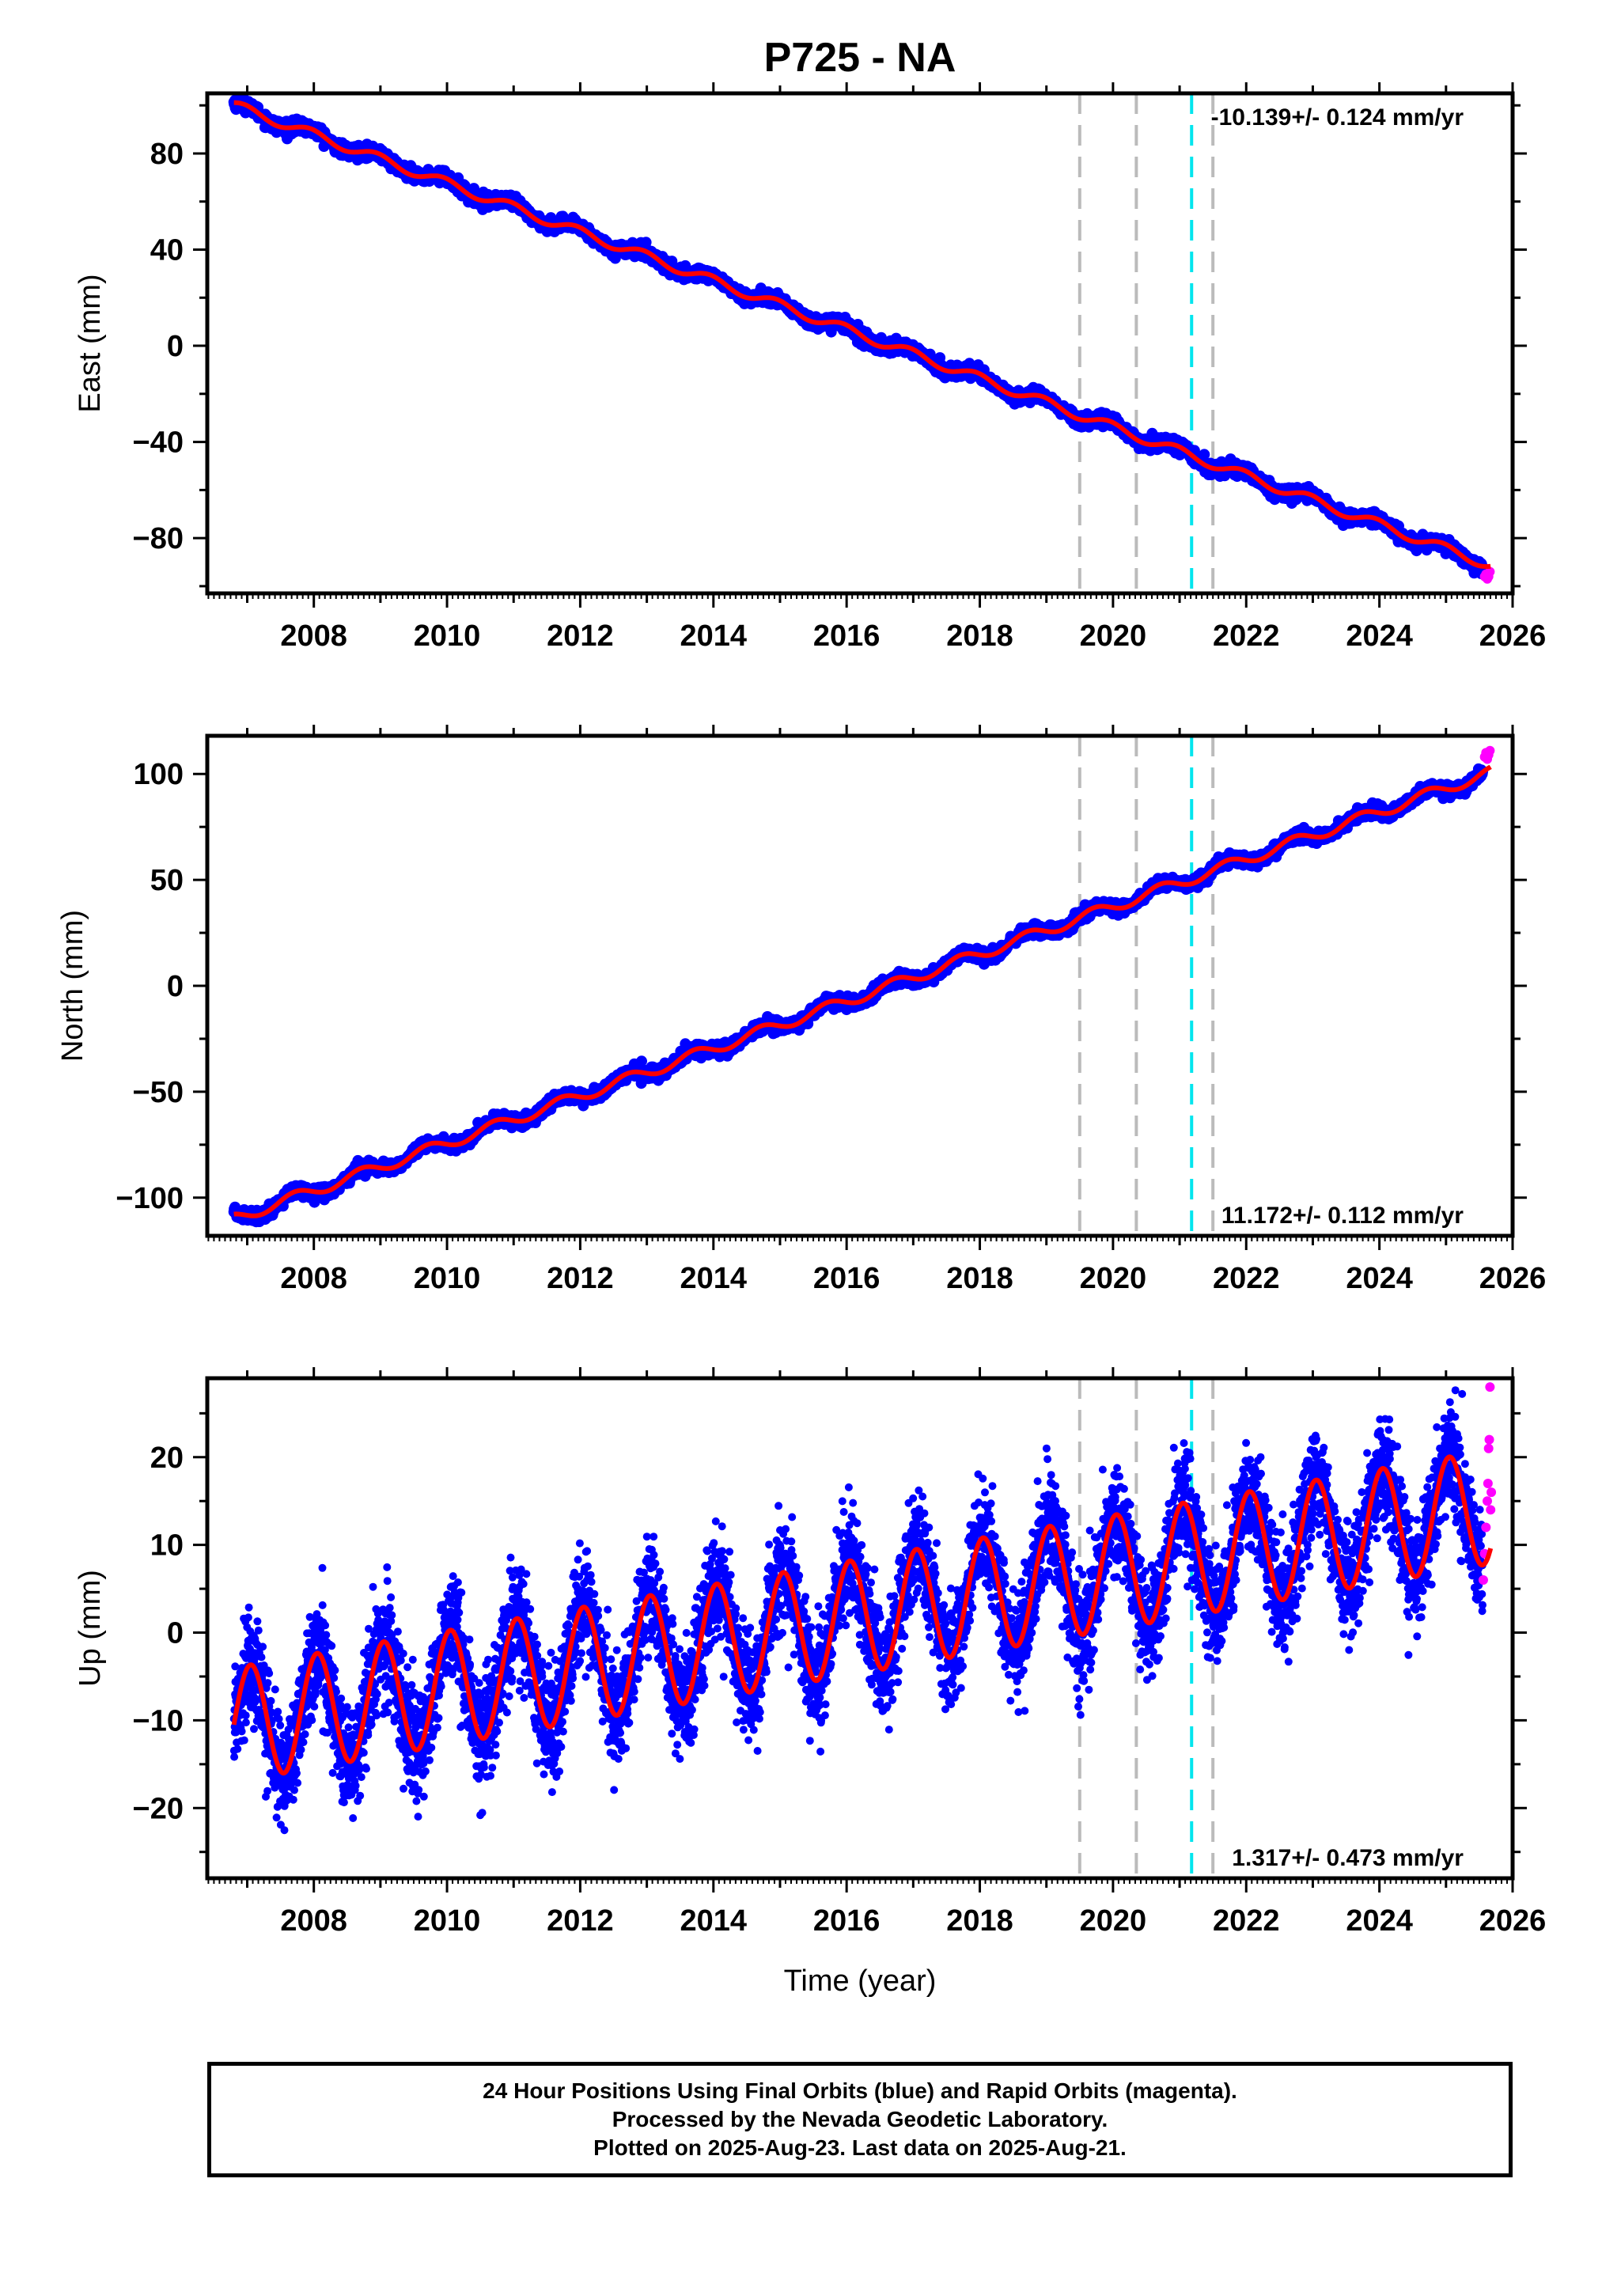 This screenshot has width=1602, height=2296. Describe the element at coordinates (167, 250) in the screenshot. I see `y-tick-label: 40` at that location.